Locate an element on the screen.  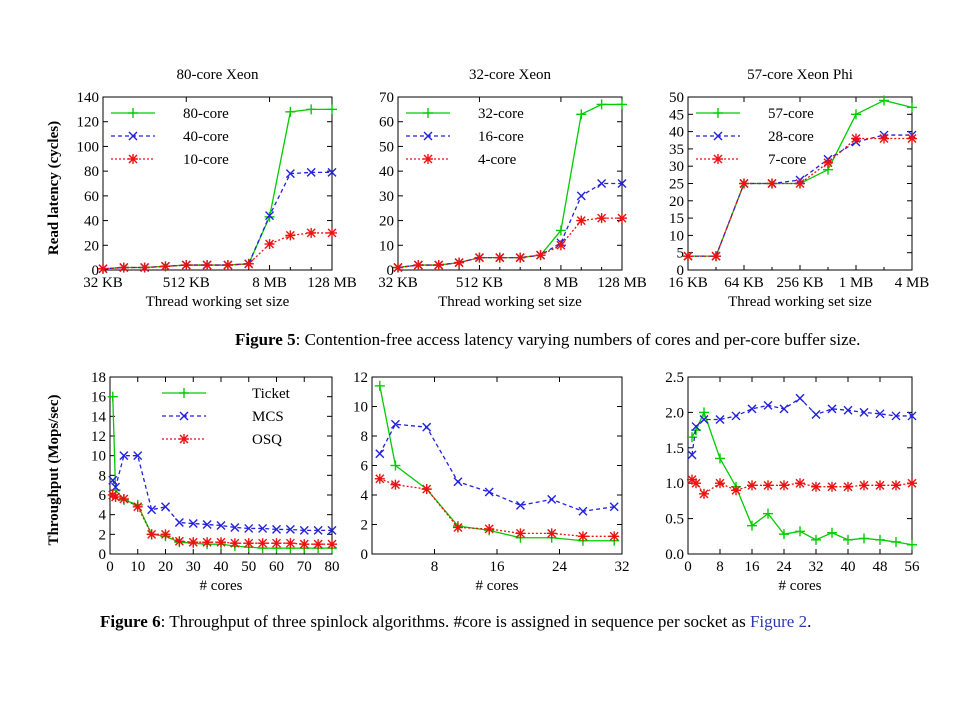
x-tick-label: 20 is located at coordinates (165, 567).